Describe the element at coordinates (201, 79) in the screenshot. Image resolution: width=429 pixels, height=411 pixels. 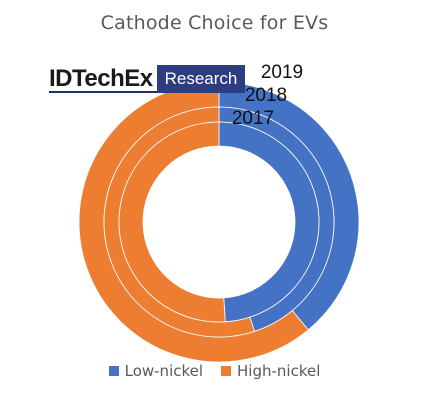
I see `logo-research-tag: Research` at that location.